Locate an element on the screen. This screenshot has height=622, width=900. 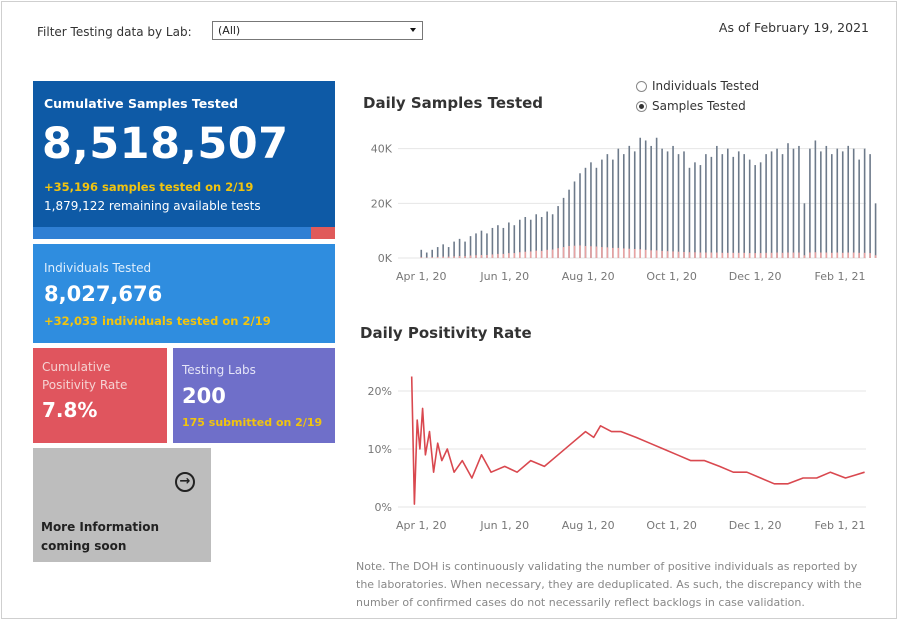
samples-chart-title: Daily Samples Tested is located at coordinates (453, 103).